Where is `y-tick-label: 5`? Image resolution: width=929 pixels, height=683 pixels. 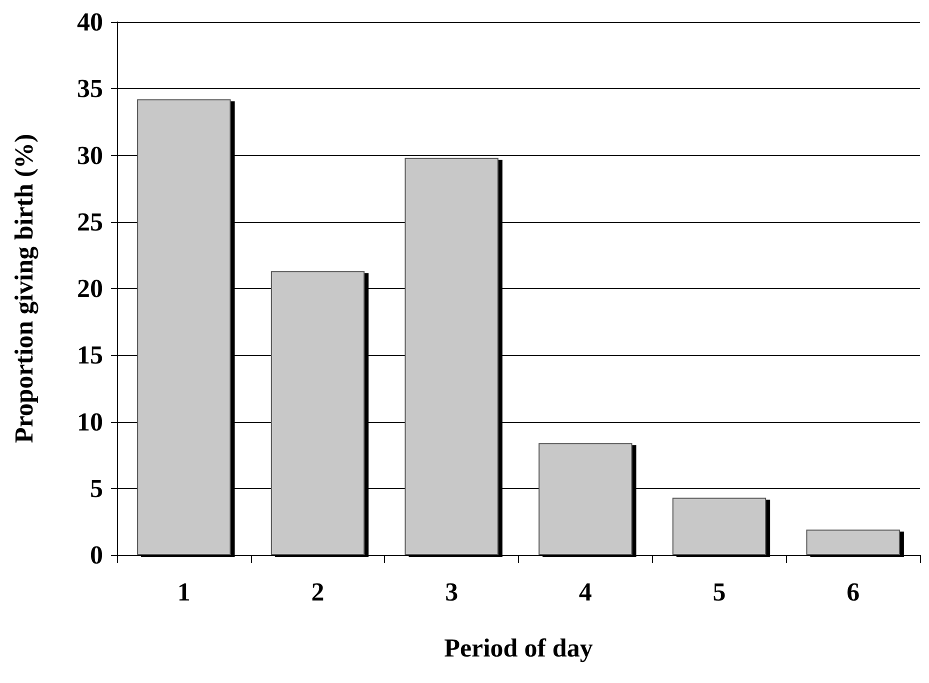
y-tick-label: 5 is located at coordinates (96, 488).